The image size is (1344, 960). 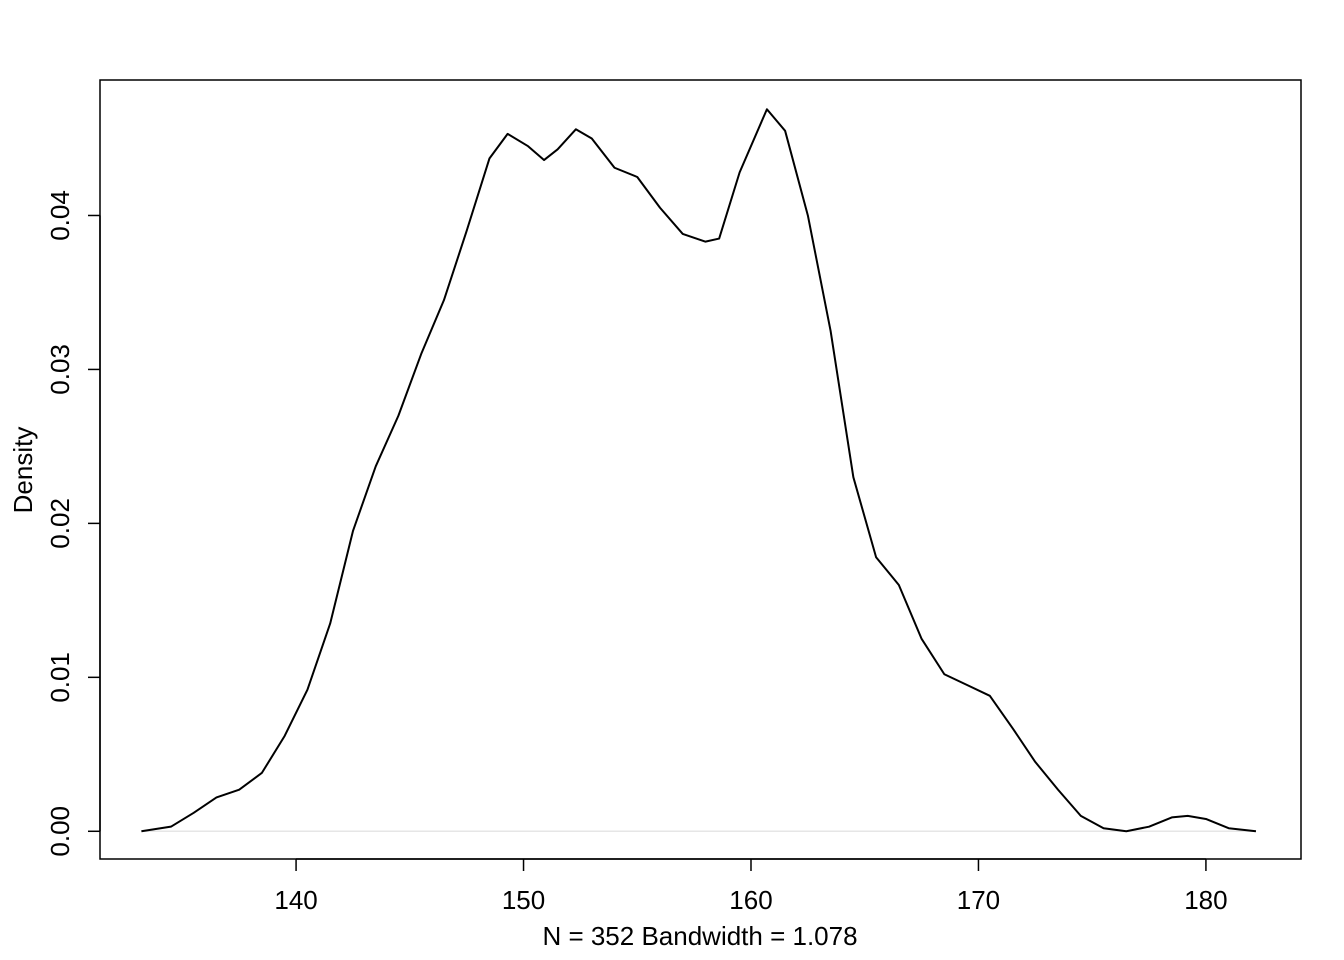 What do you see at coordinates (1205, 900) in the screenshot?
I see `x-tick-label: 180` at bounding box center [1205, 900].